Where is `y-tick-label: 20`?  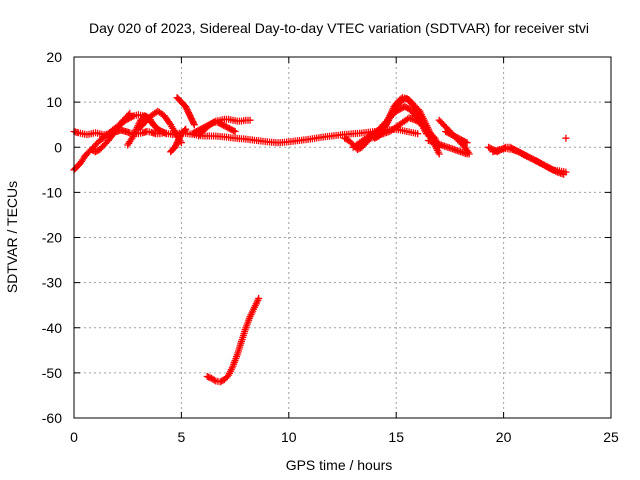
y-tick-label: 20 is located at coordinates (54, 57).